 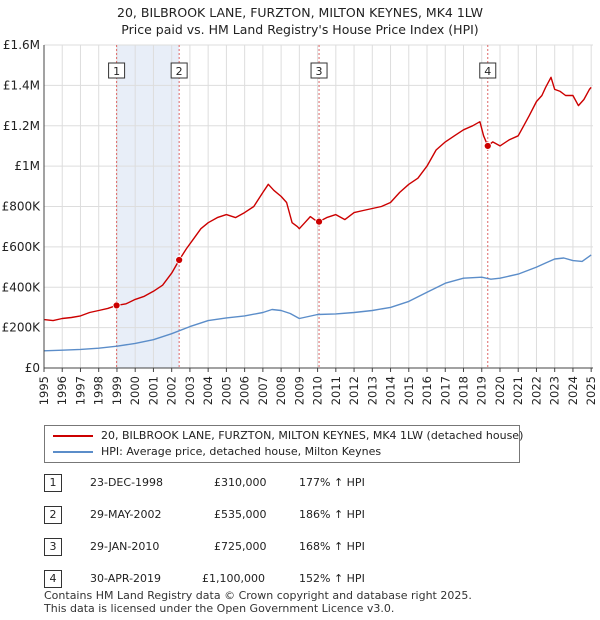 I want to click on x-tick-label: 2015, so click(x=409, y=390).